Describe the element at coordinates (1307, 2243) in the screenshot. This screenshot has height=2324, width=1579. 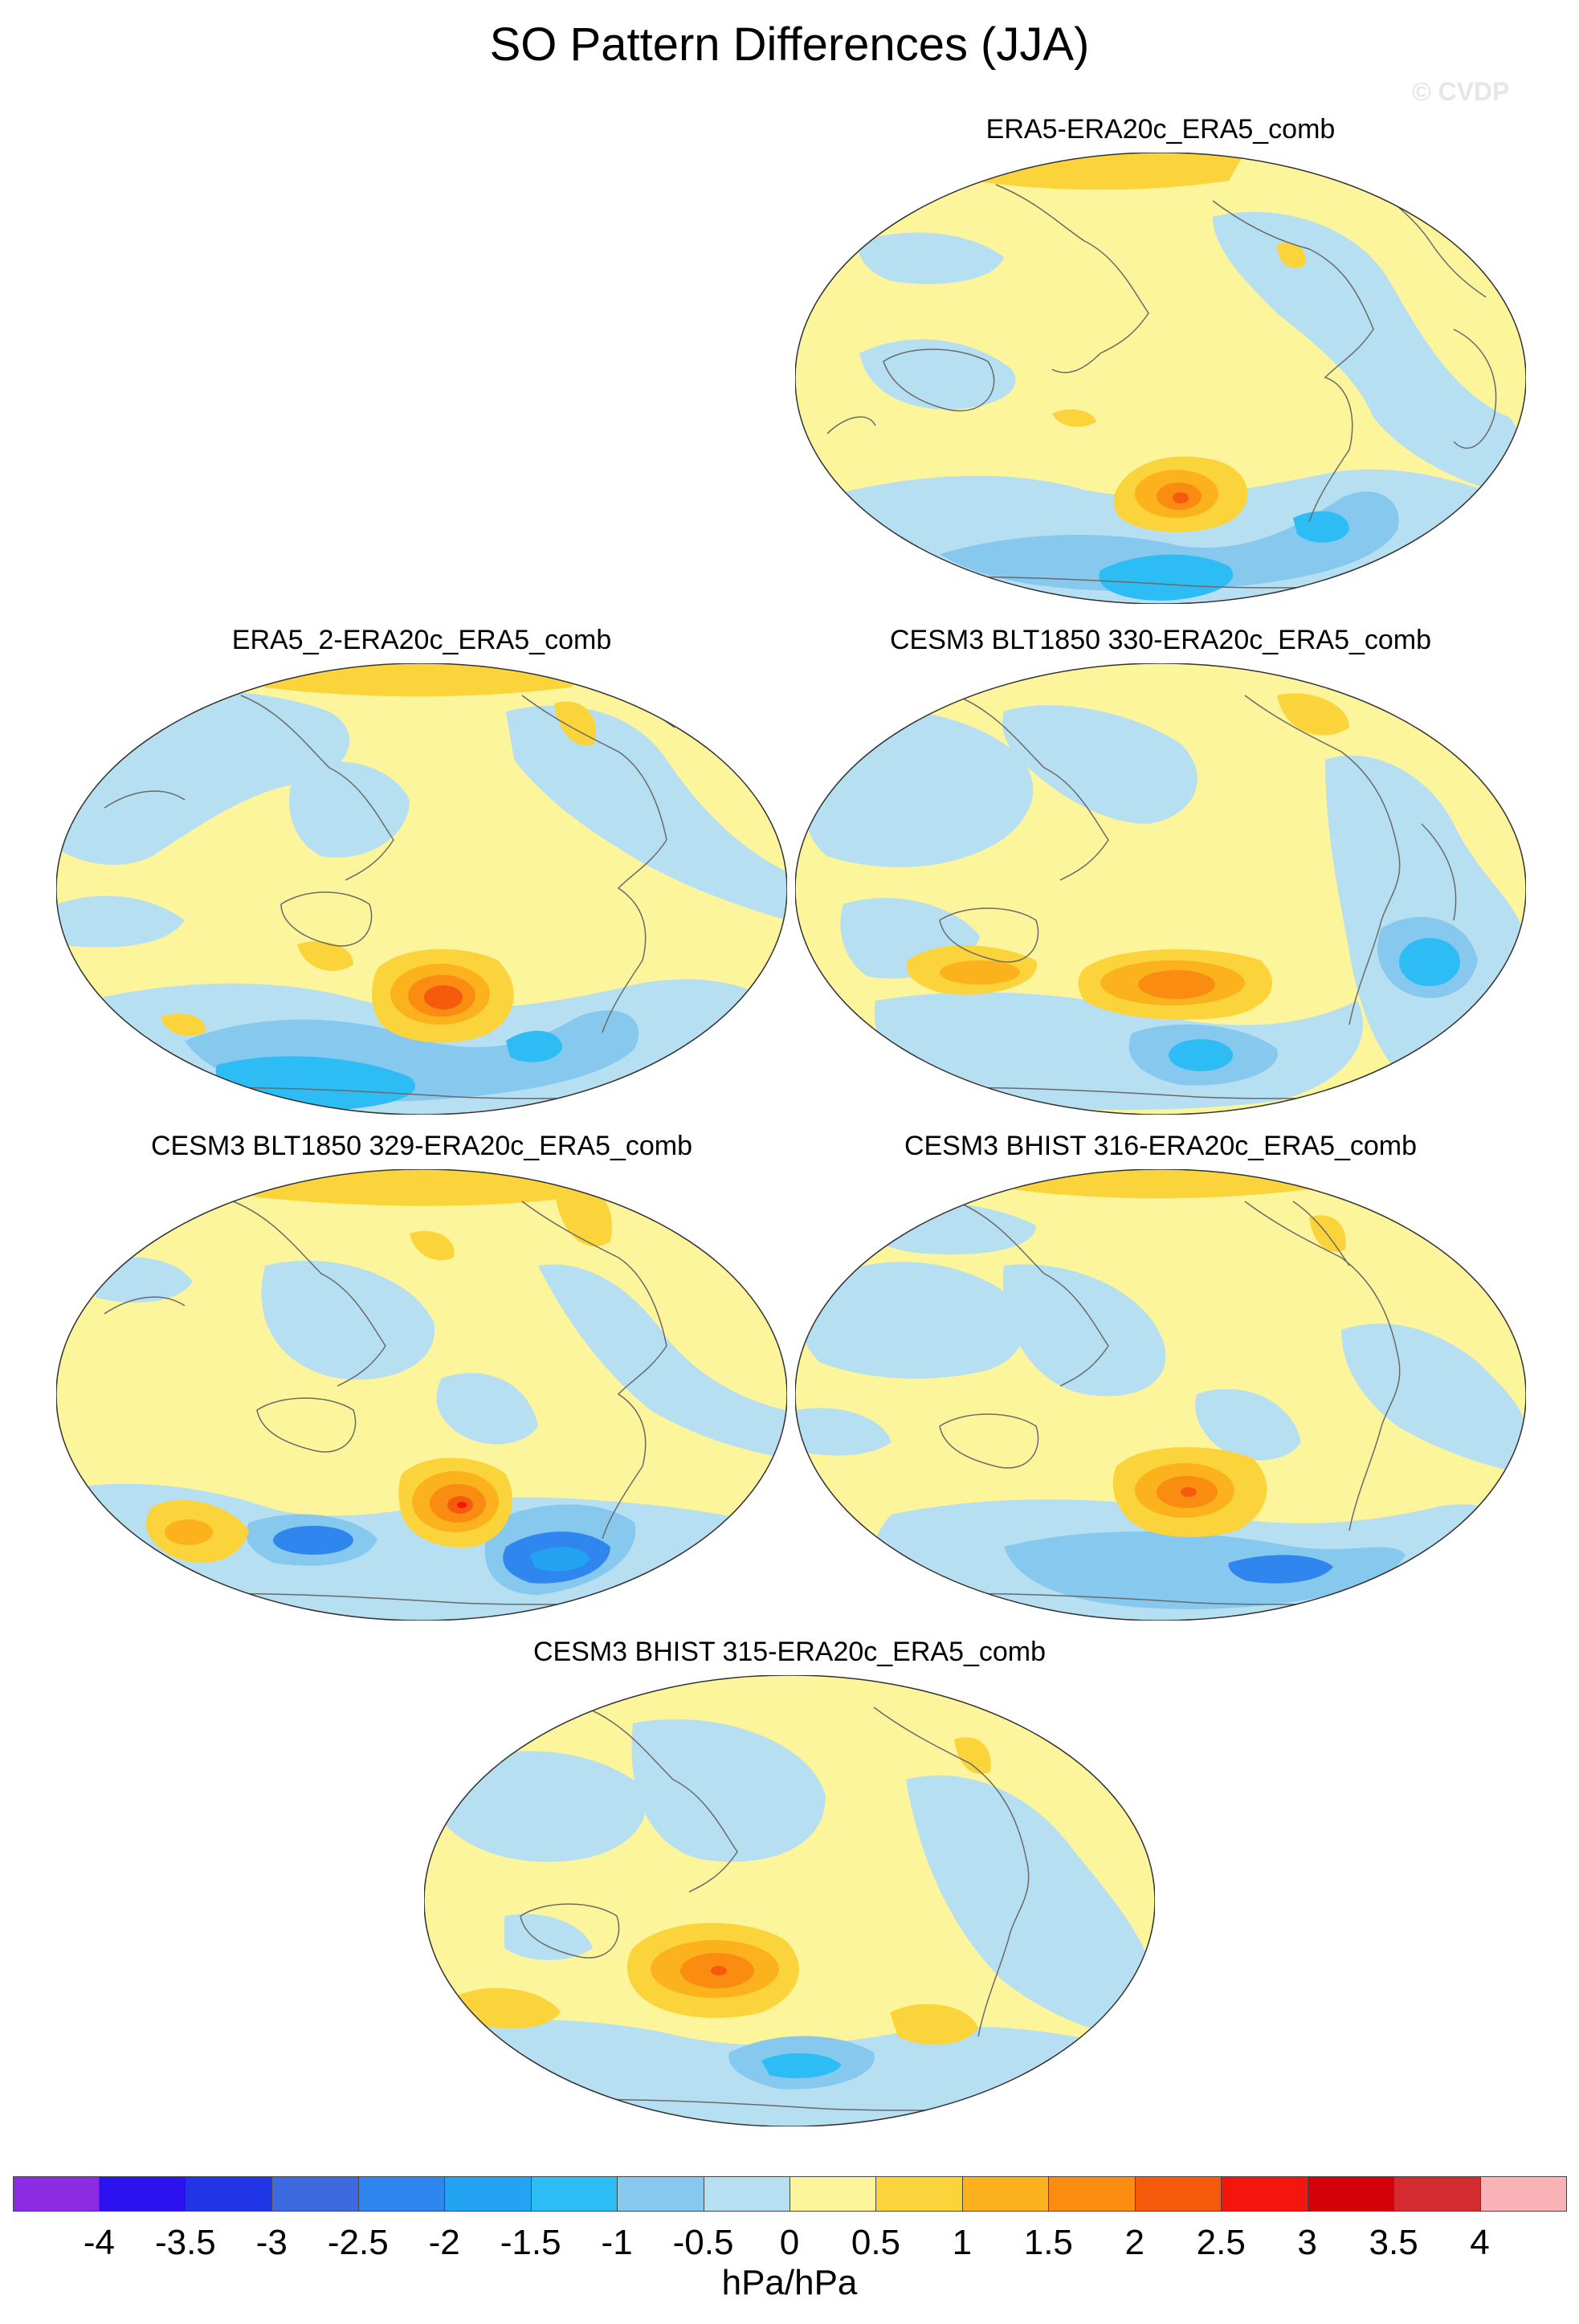
I see `color-legend-tick-label: 3` at that location.